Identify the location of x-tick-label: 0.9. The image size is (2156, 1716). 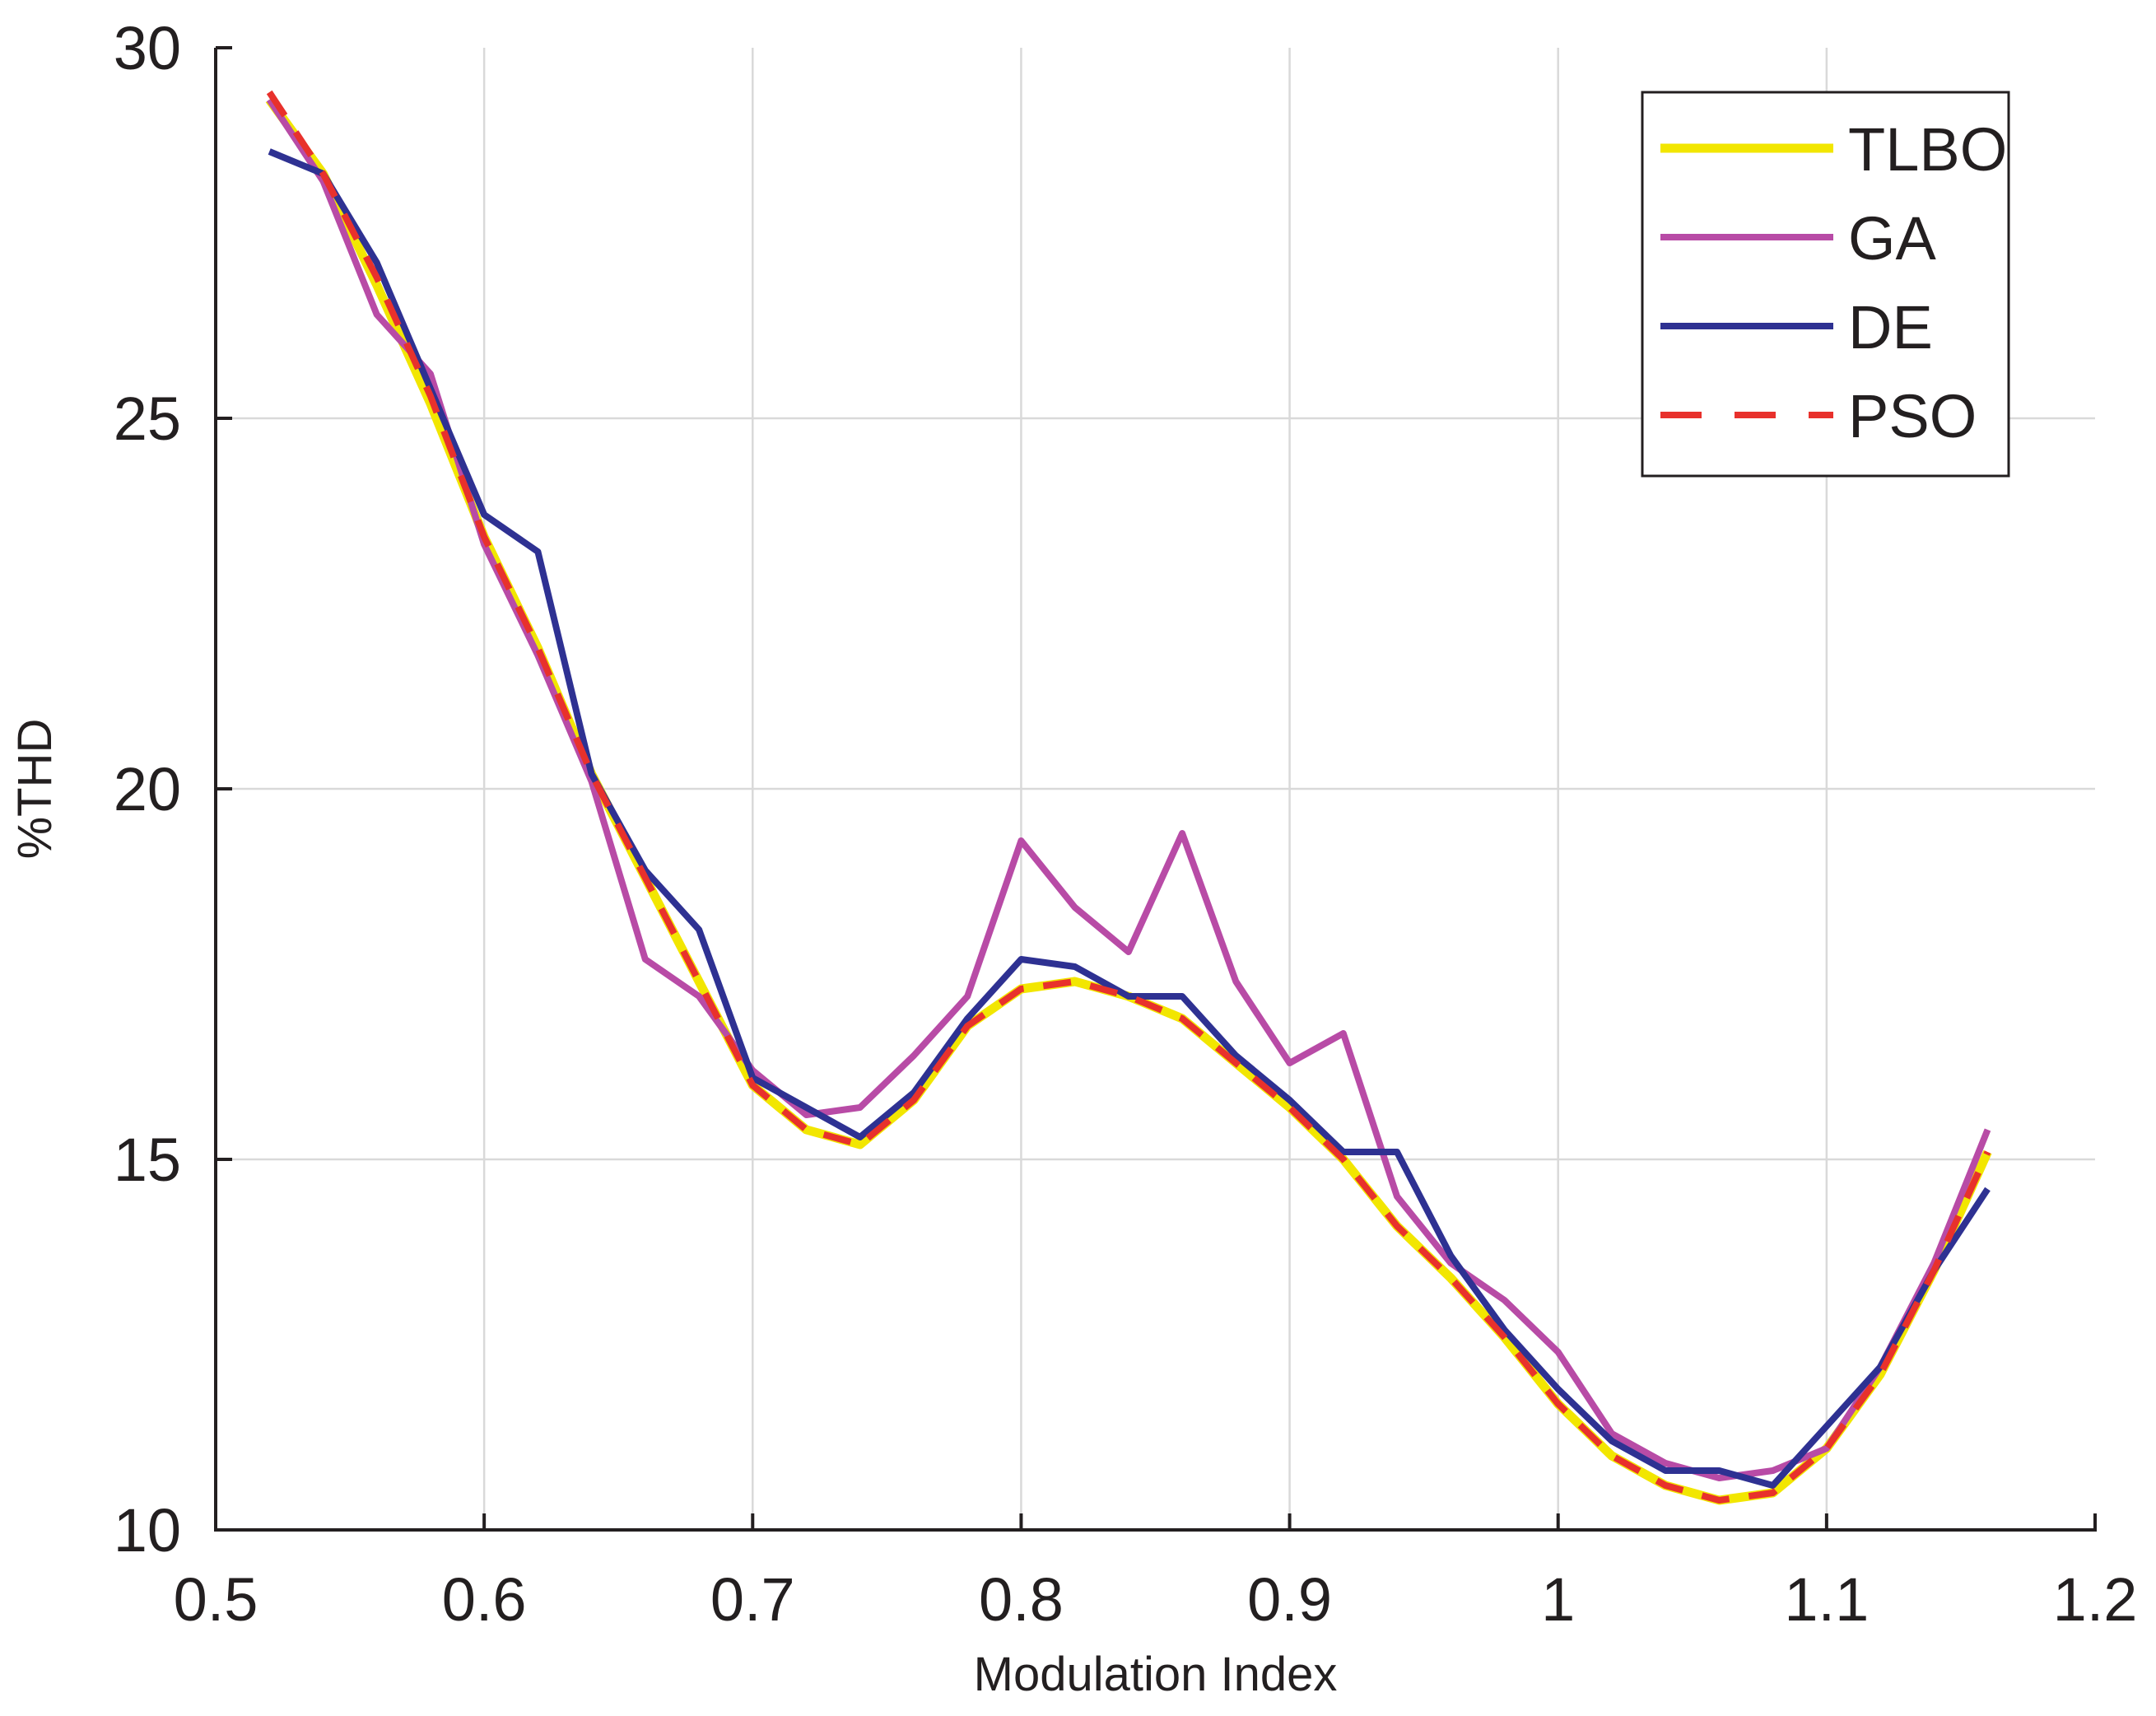
(1289, 1599).